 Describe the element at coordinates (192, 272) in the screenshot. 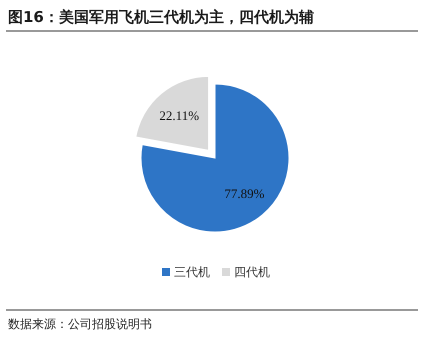

I see `legend-label: 三代机` at that location.